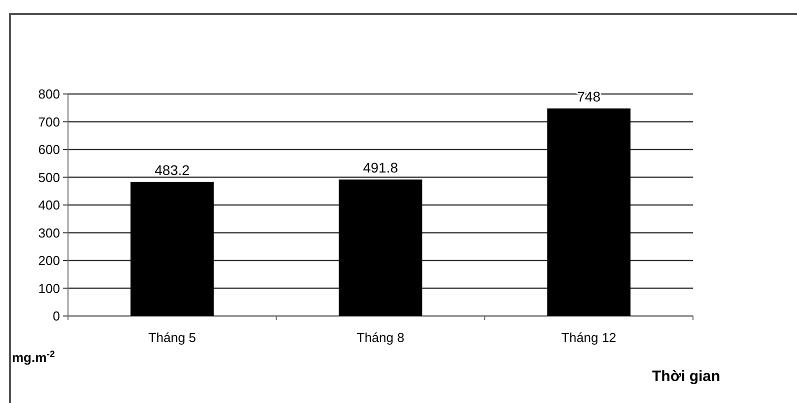 The width and height of the screenshot is (797, 403). What do you see at coordinates (588, 337) in the screenshot?
I see `x-tick-label: Tháng 12` at bounding box center [588, 337].